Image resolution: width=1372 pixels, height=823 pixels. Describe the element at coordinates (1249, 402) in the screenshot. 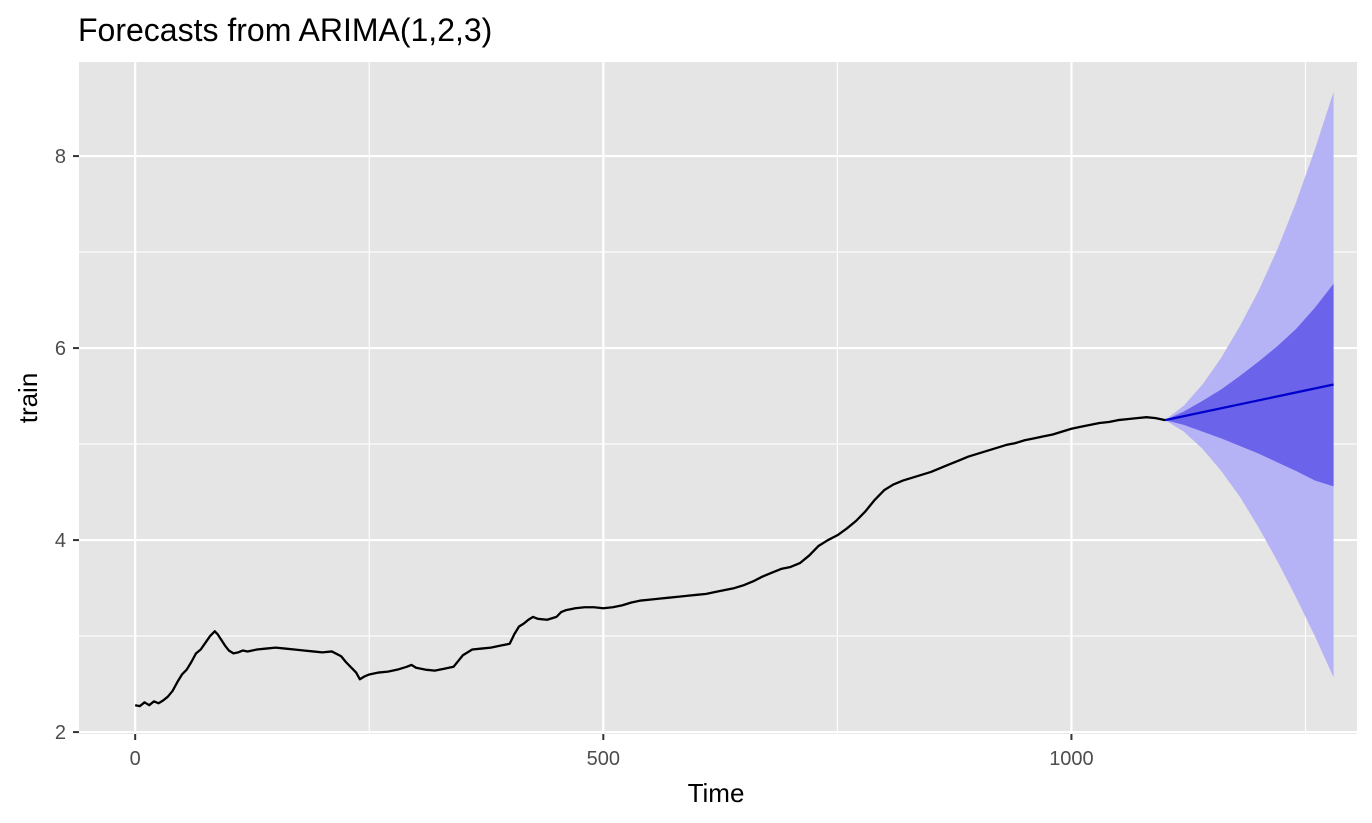

I see `series-line-forecast` at that location.